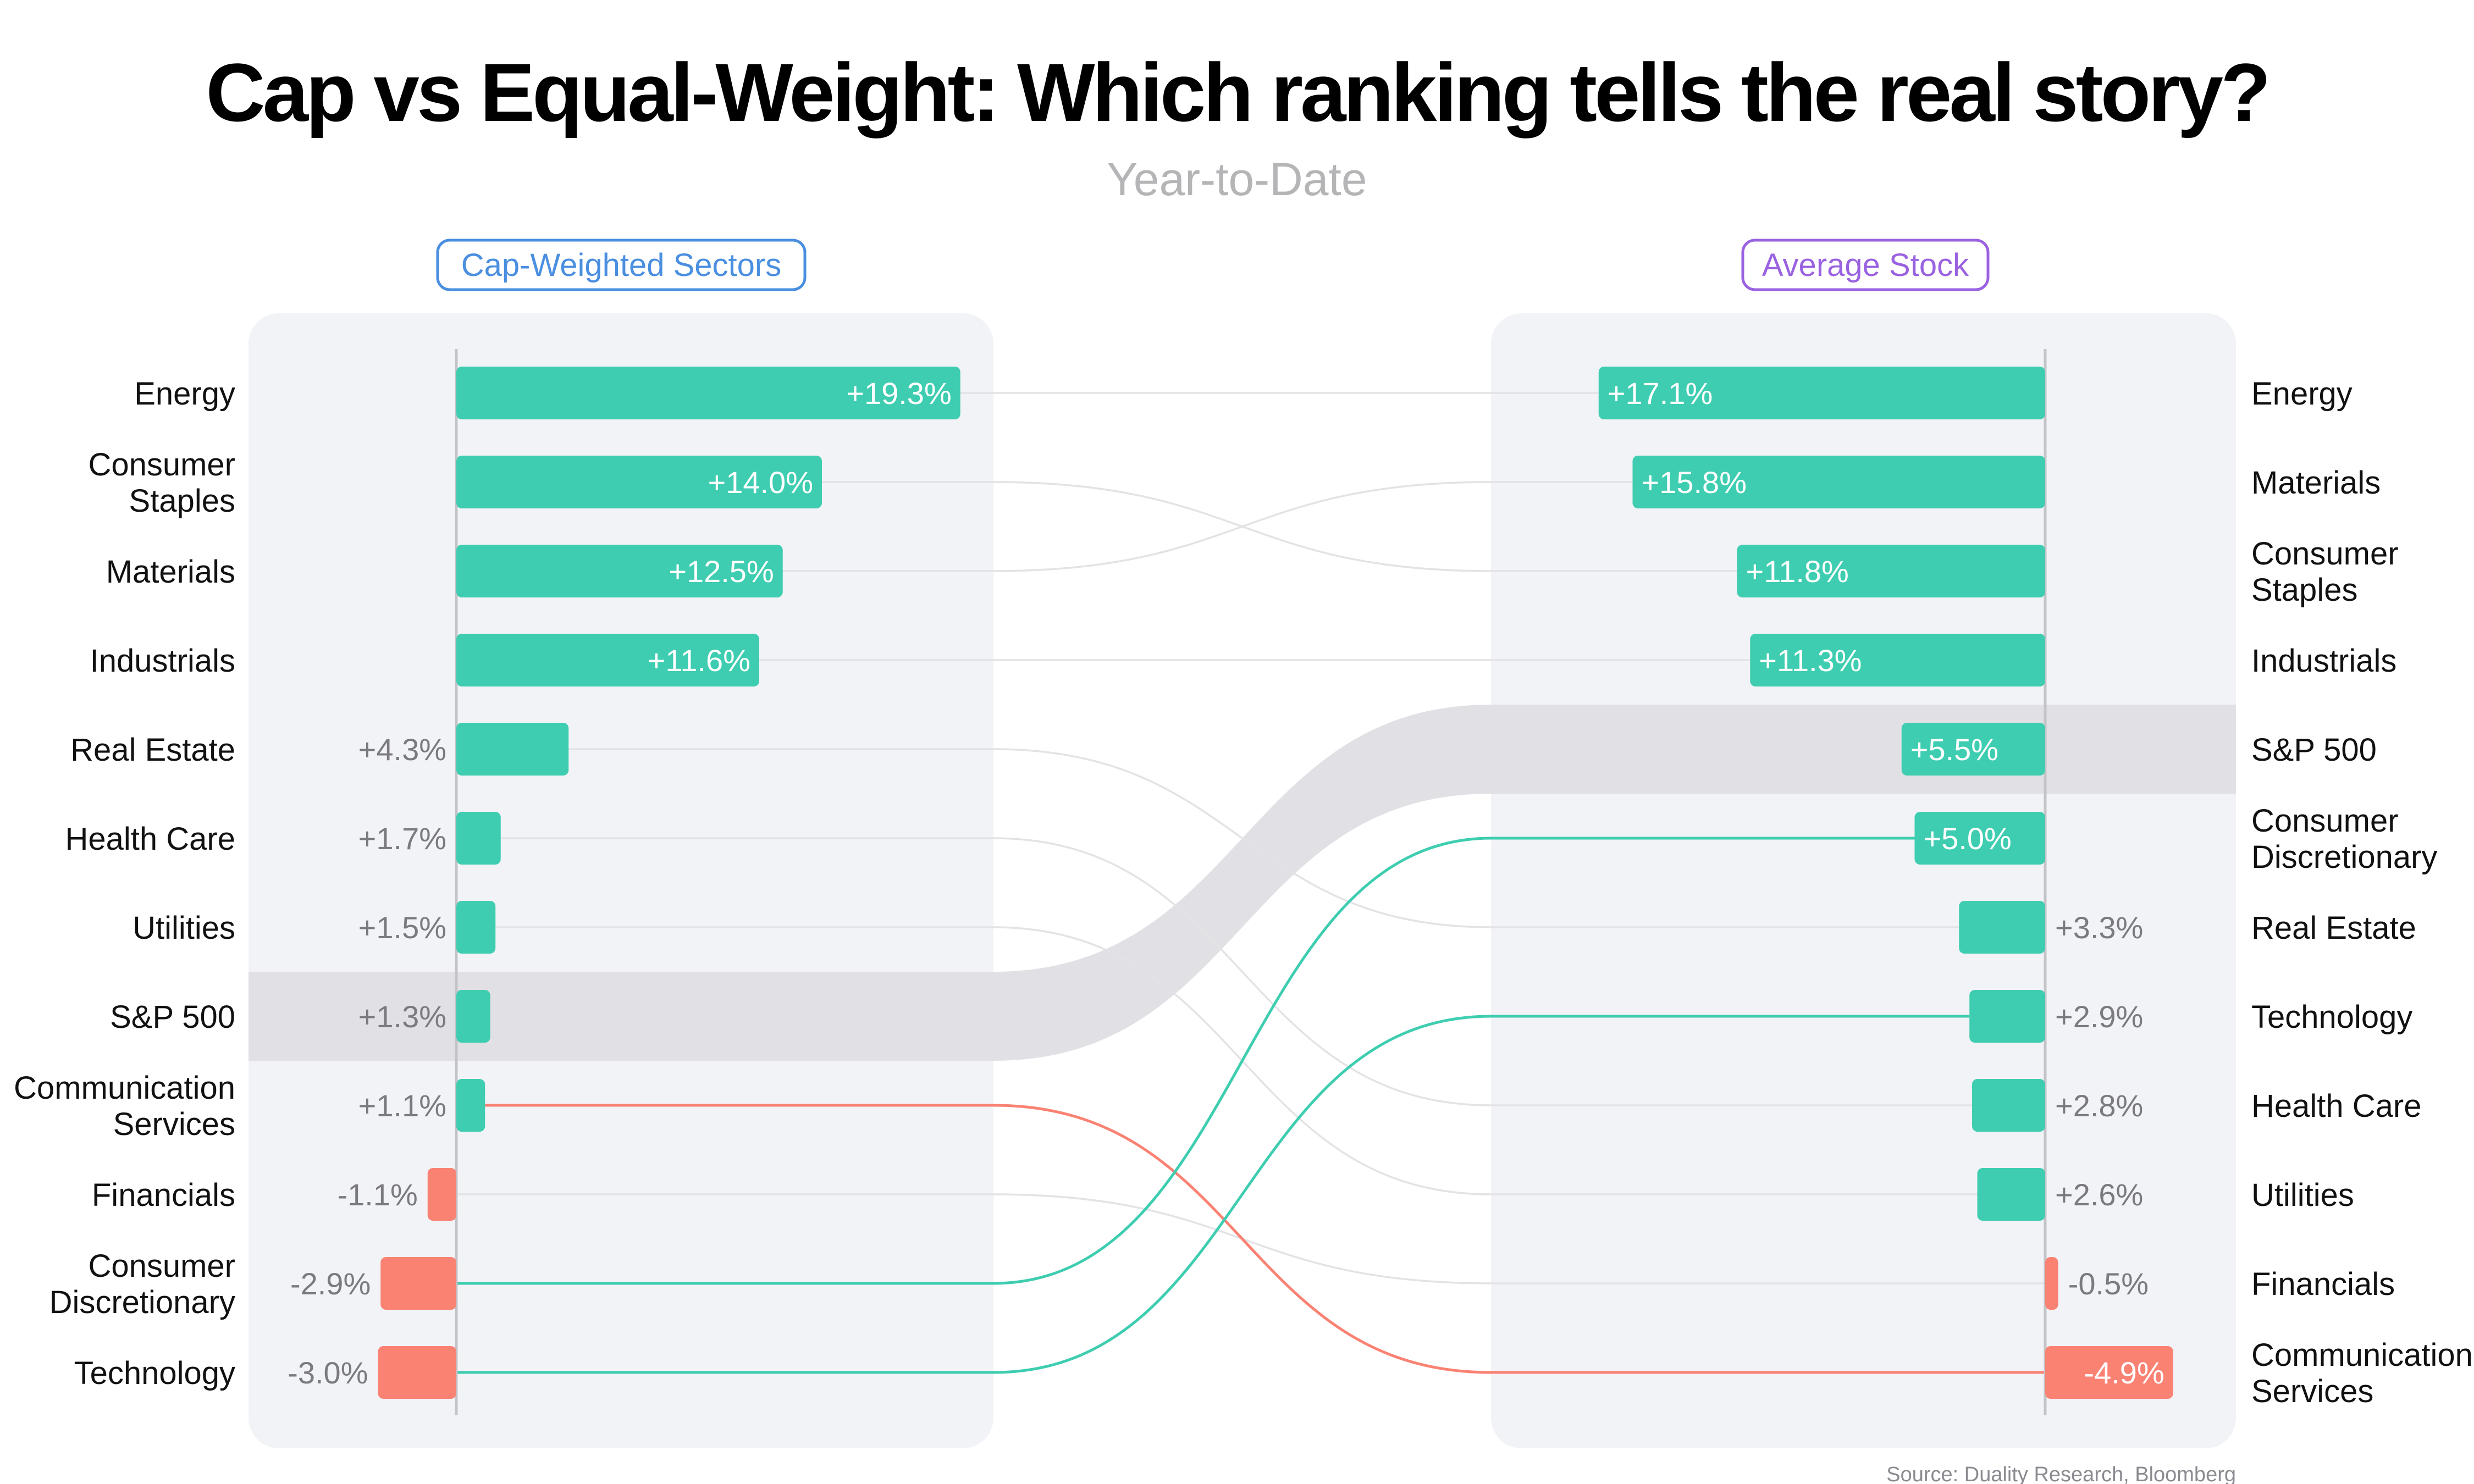  Describe the element at coordinates (699, 660) in the screenshot. I see `left-value-industrials: +11.6%` at that location.